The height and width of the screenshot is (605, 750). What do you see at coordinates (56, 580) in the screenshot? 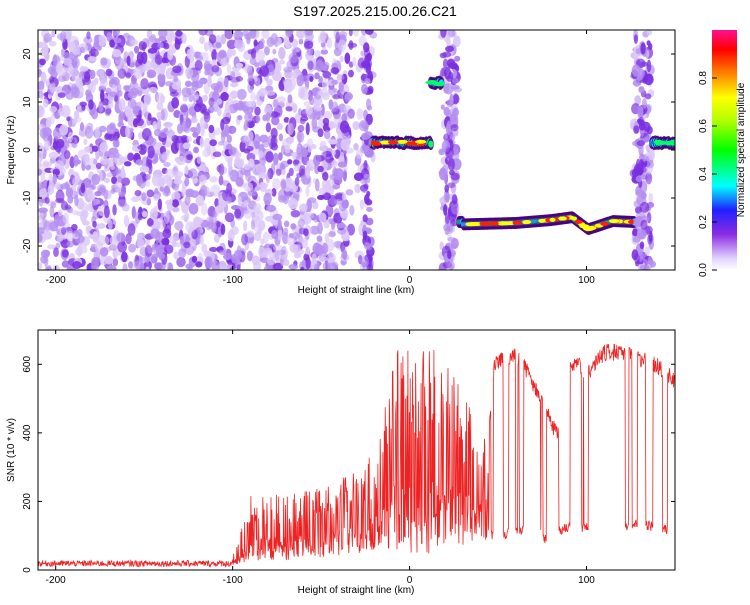
I see `snr-x-tick-label: -200` at bounding box center [56, 580].